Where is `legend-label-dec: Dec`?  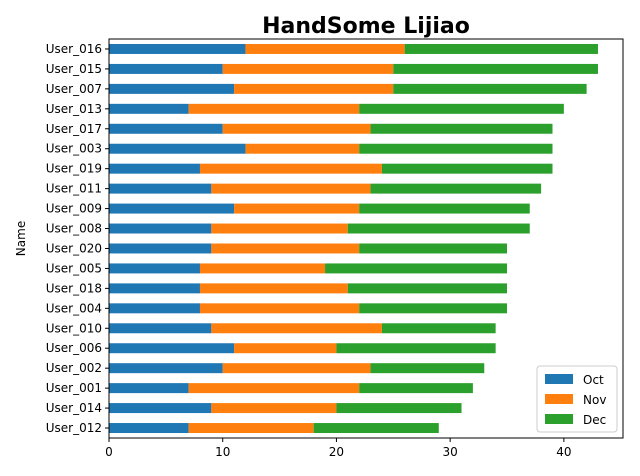 legend-label-dec: Dec is located at coordinates (594, 420).